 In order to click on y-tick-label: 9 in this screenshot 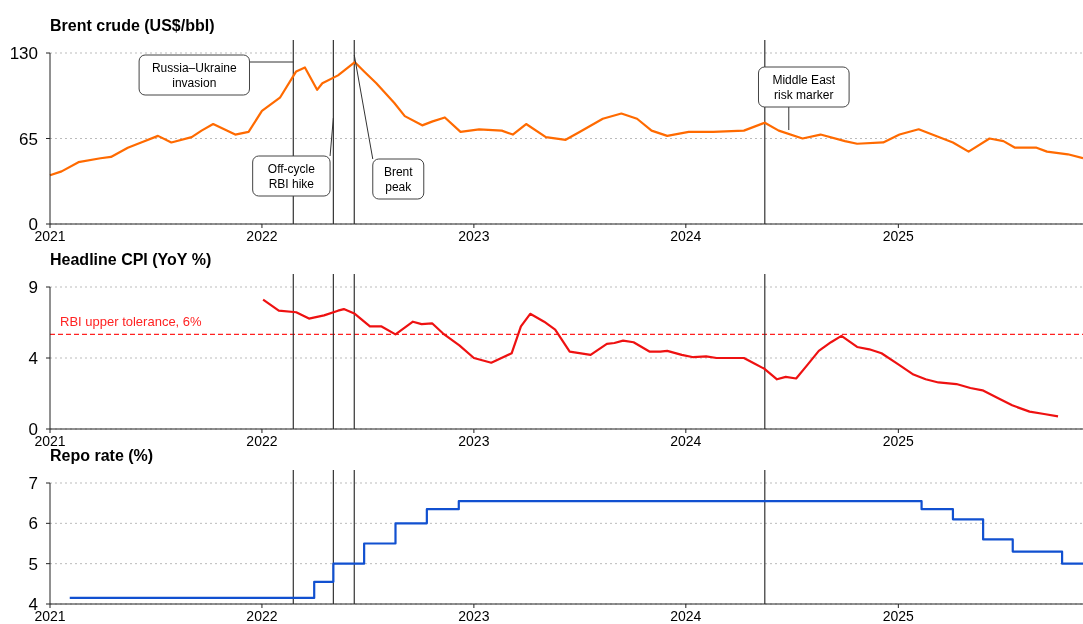, I will do `click(33, 287)`.